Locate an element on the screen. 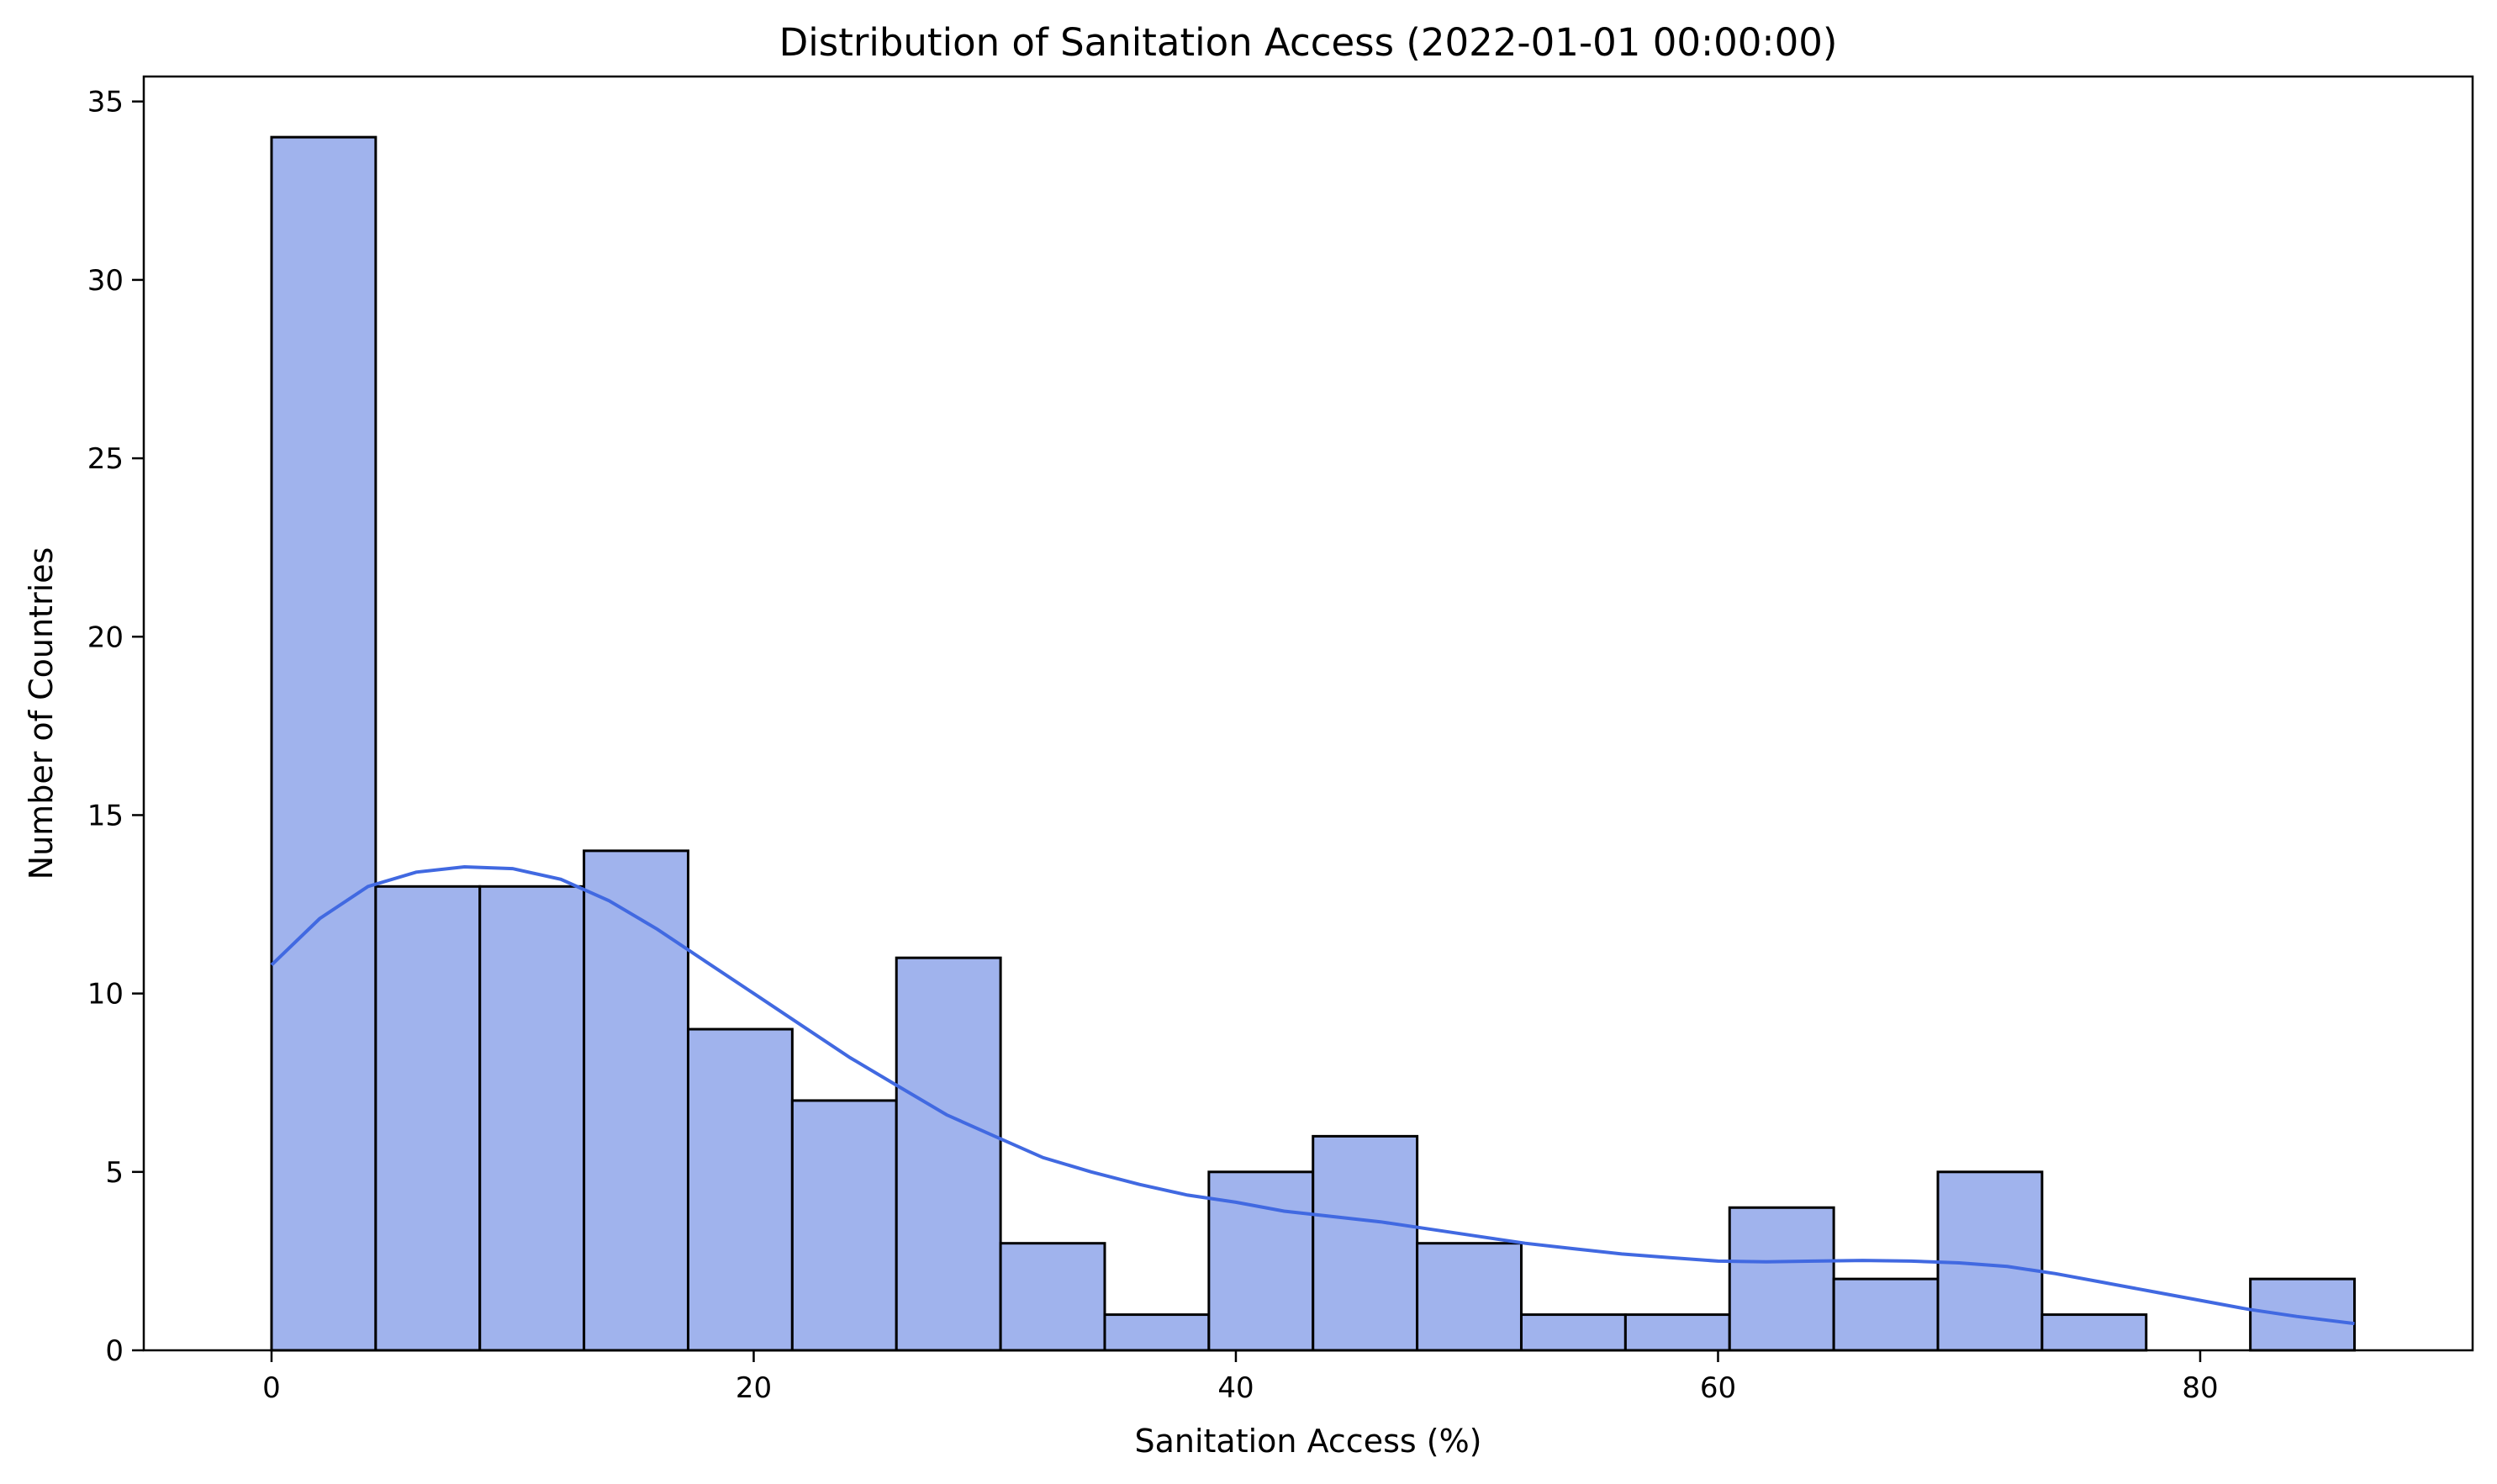 The height and width of the screenshot is (1484, 2497). x-tick-label: 0 is located at coordinates (271, 1388).